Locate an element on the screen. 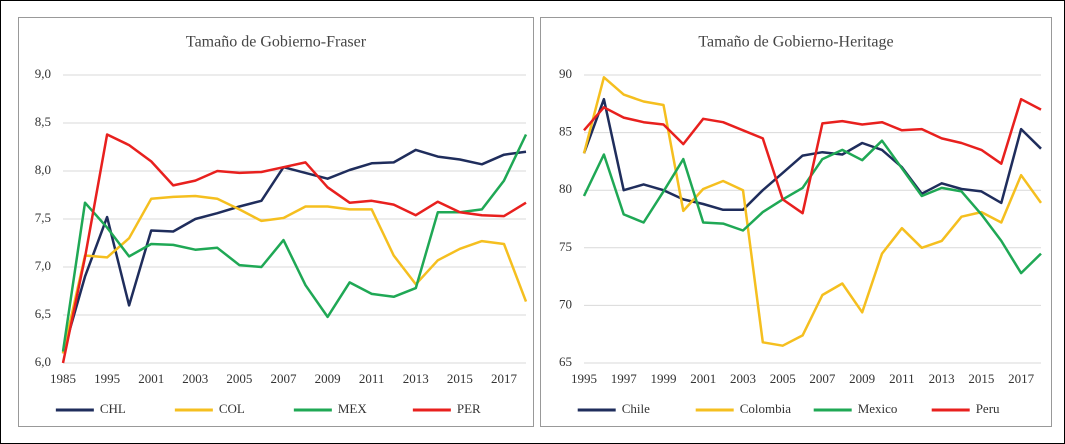 This screenshot has width=1065, height=444. y-tick-label: 6,0 is located at coordinates (43, 361).